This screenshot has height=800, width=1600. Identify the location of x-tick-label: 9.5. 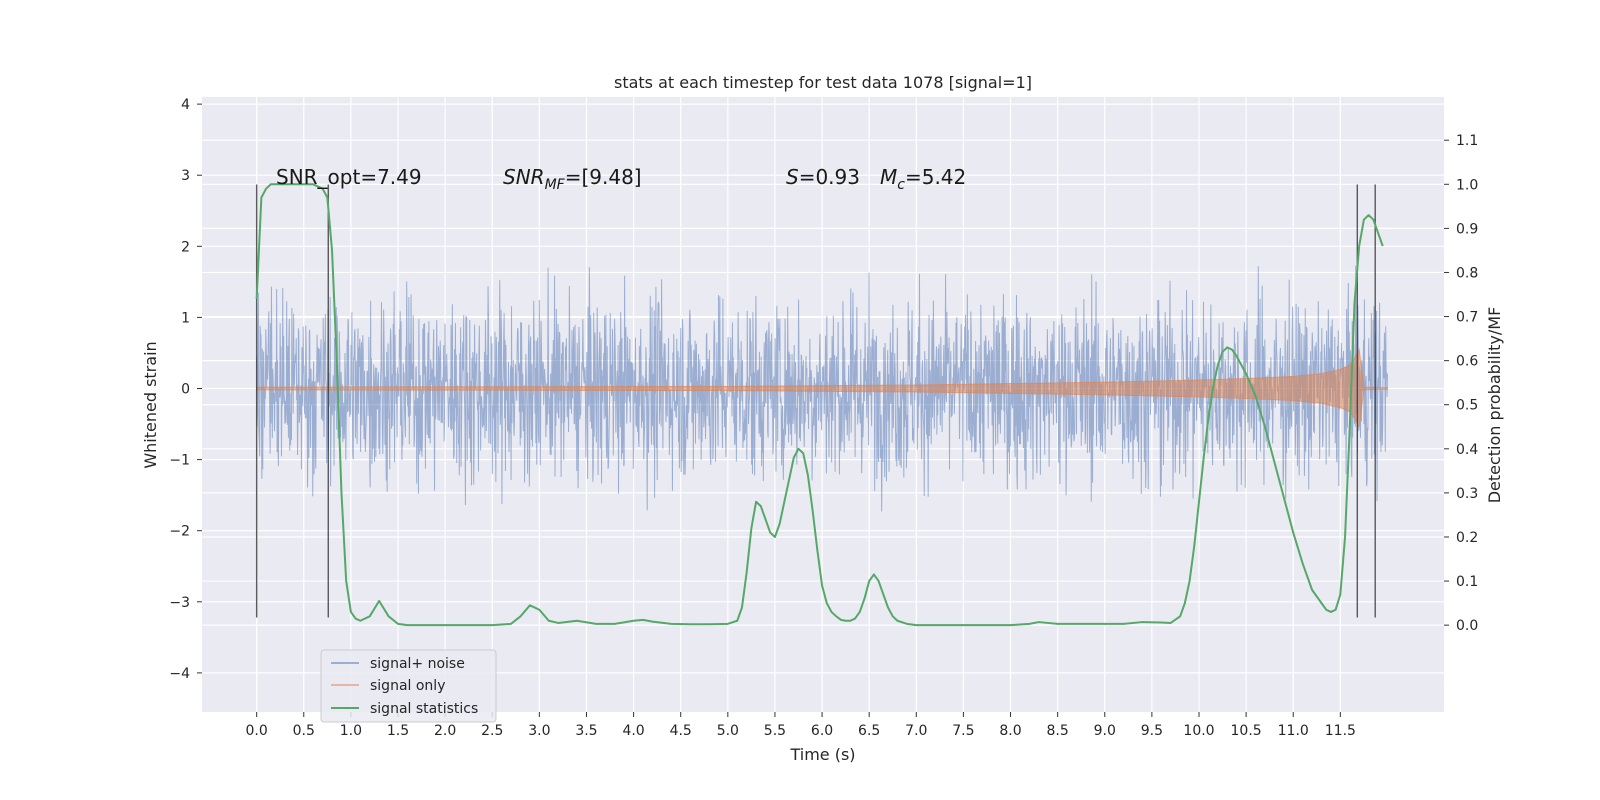
(1152, 731).